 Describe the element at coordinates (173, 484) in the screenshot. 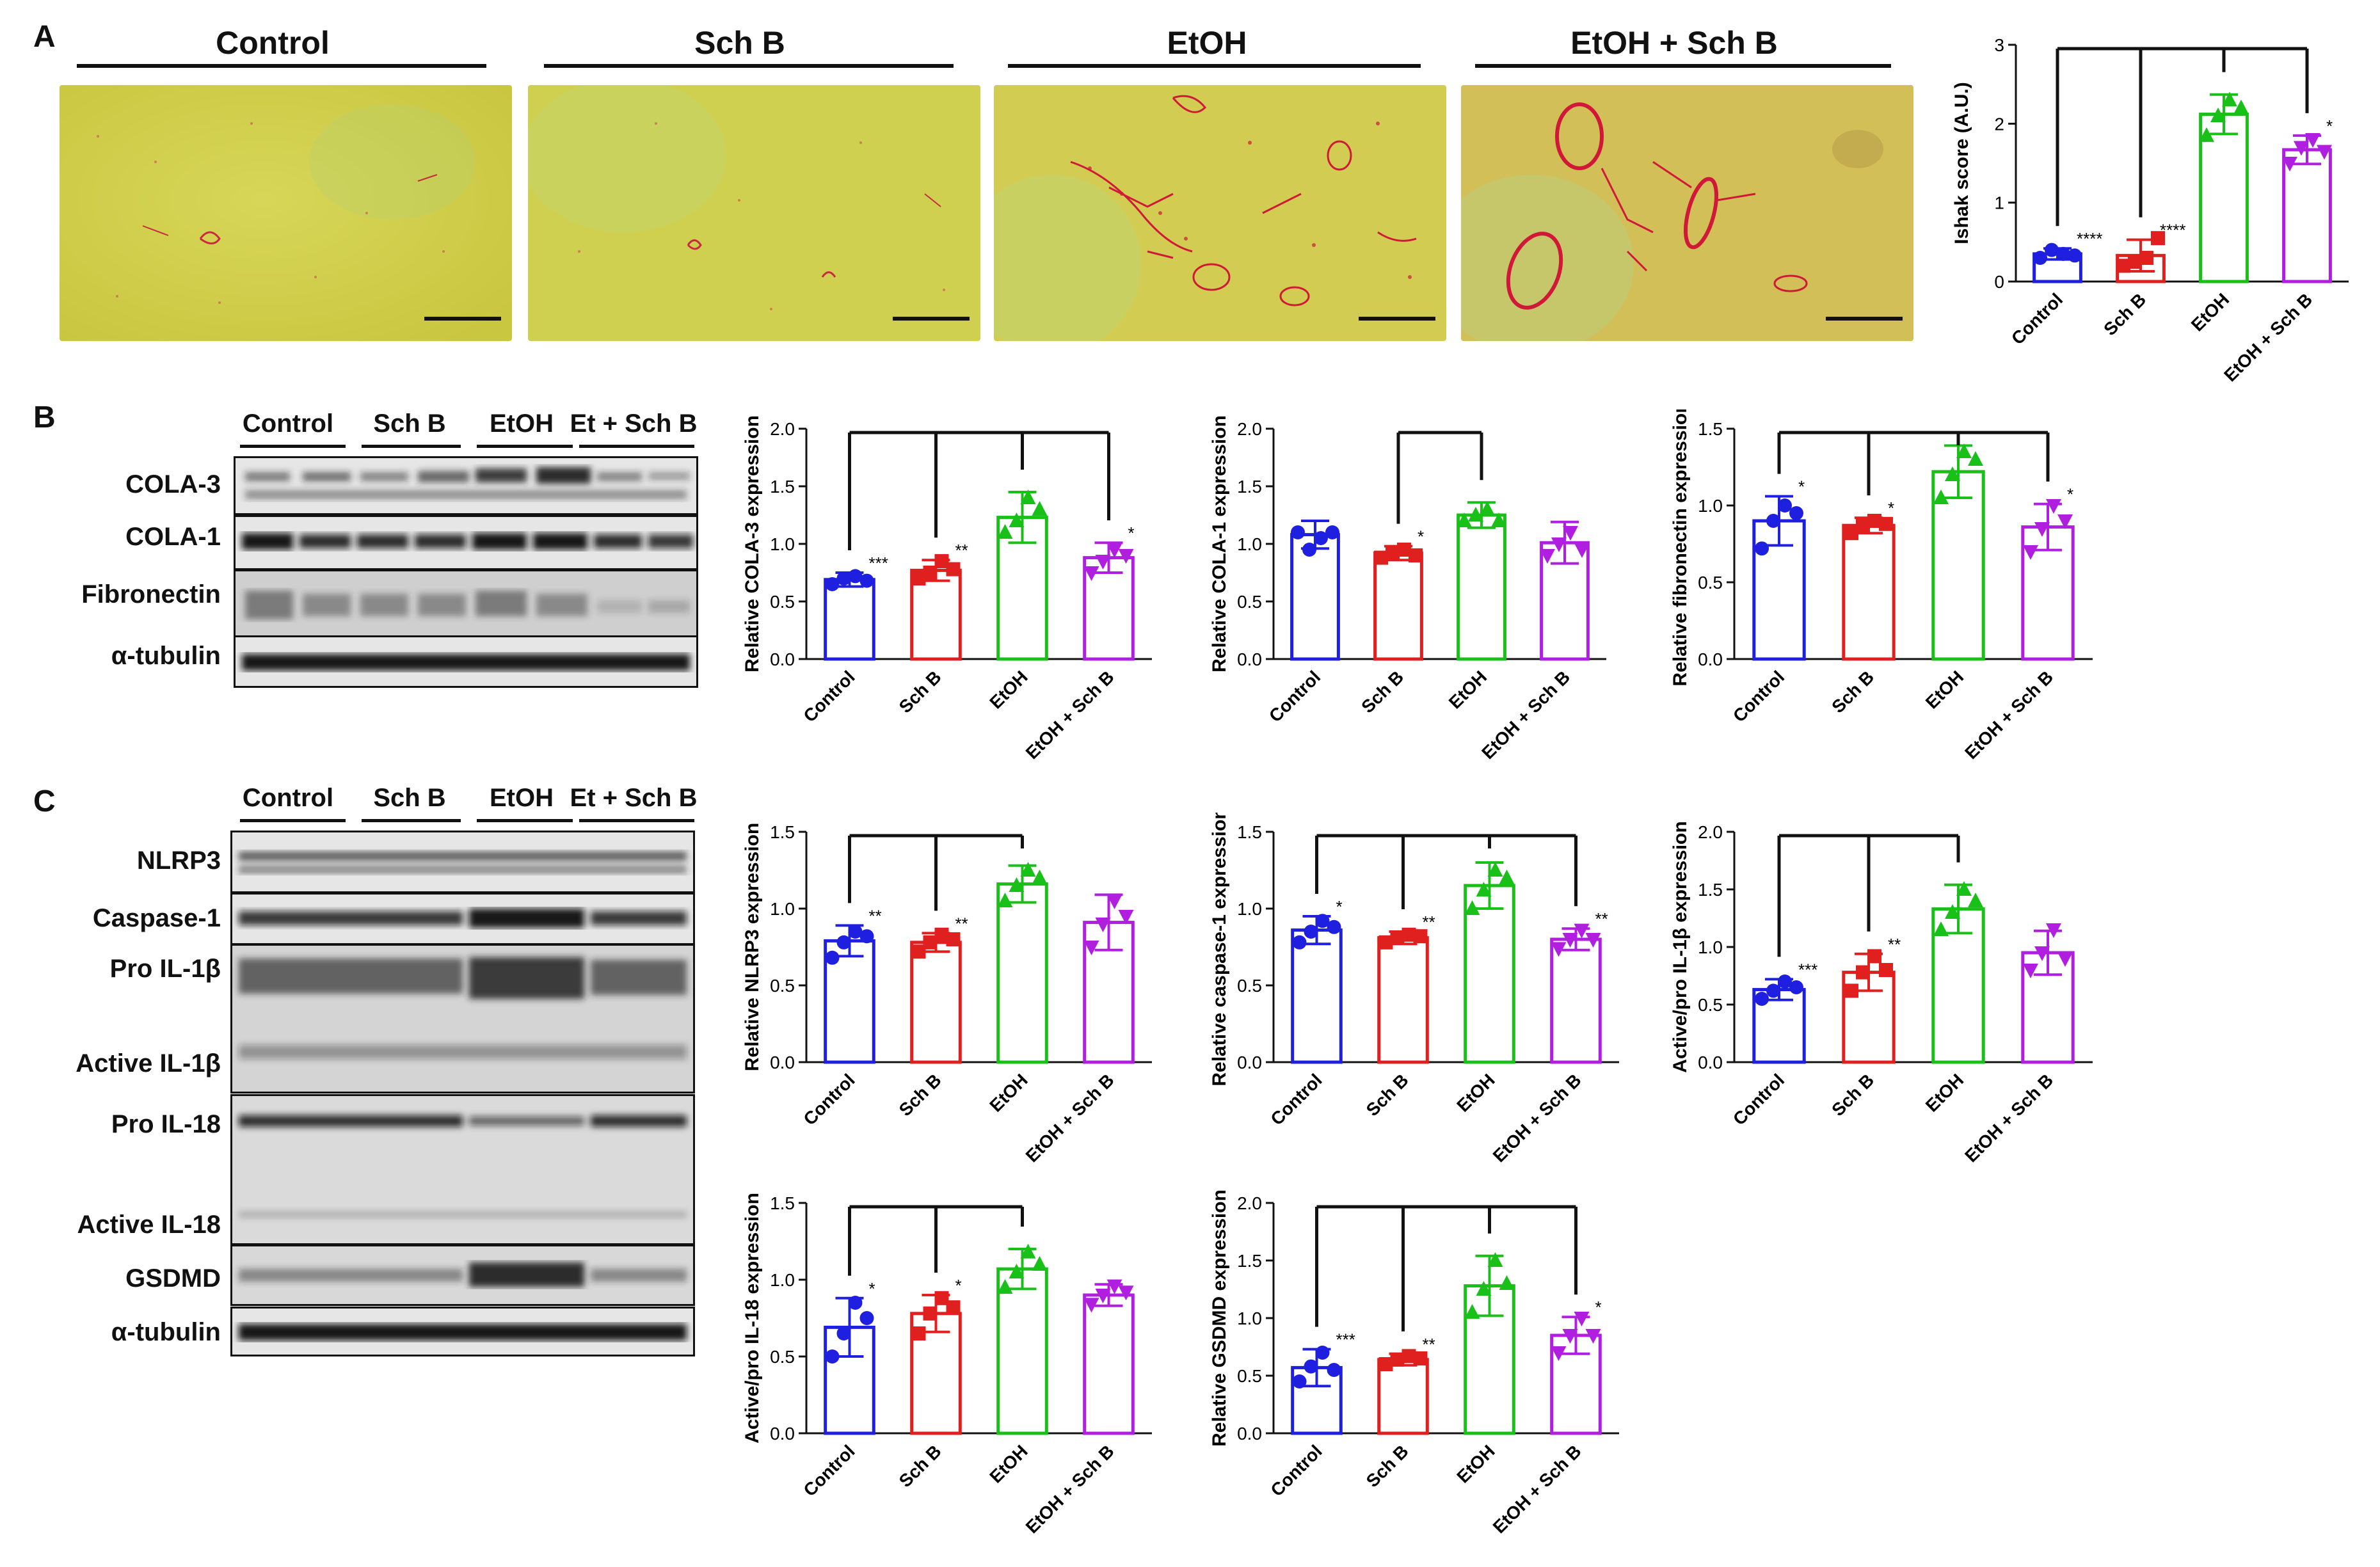

I see `blot-row-label: COLA-3` at that location.